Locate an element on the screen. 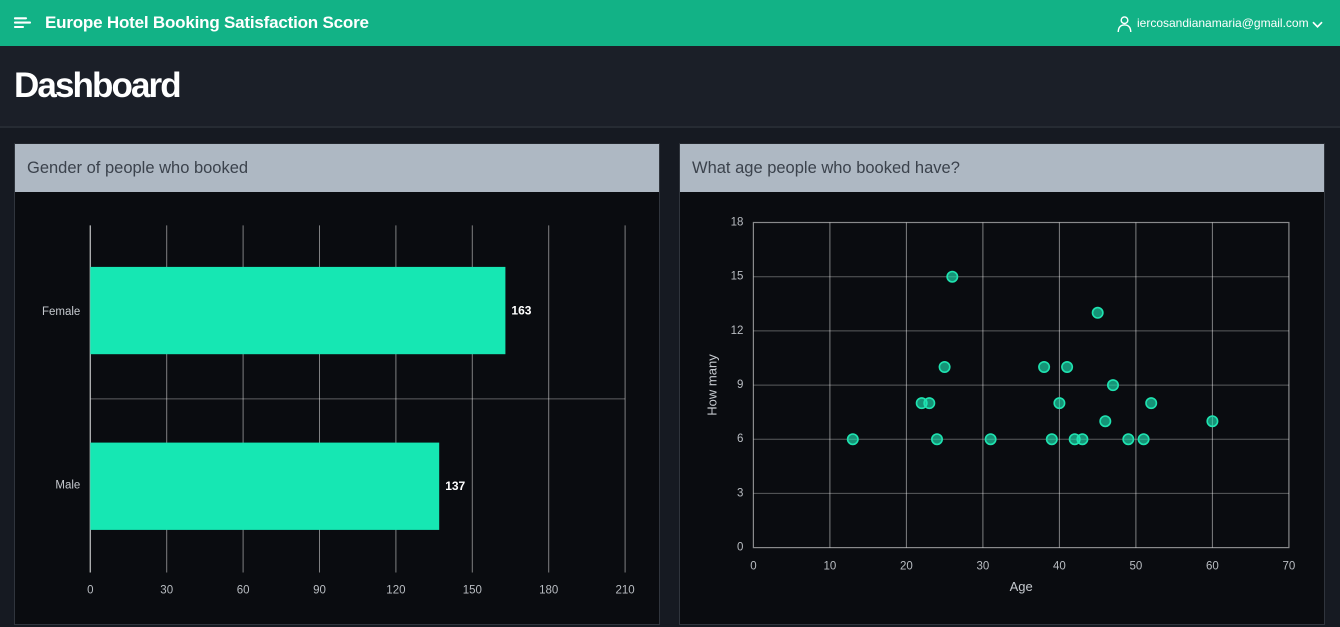  svg-text: 120 is located at coordinates (395, 590).